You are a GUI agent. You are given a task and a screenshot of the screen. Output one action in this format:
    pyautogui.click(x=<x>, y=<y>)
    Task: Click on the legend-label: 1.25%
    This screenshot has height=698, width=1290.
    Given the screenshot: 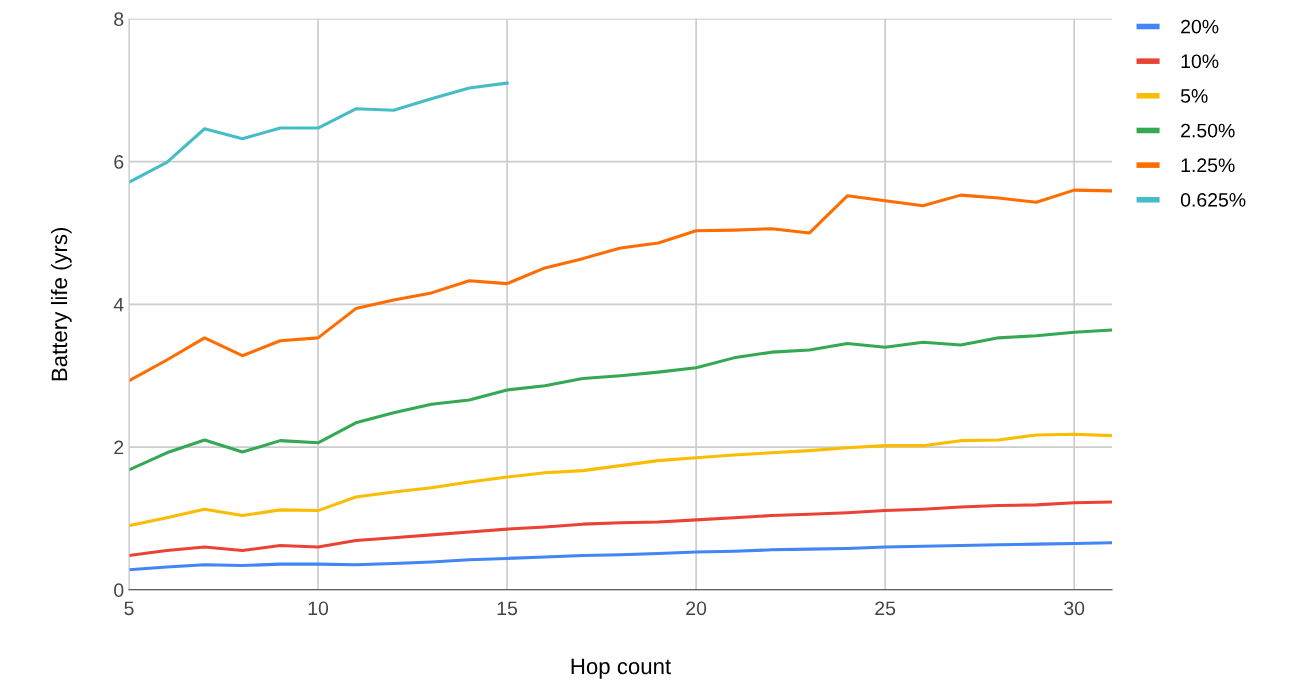 What is the action you would take?
    pyautogui.click(x=1208, y=165)
    